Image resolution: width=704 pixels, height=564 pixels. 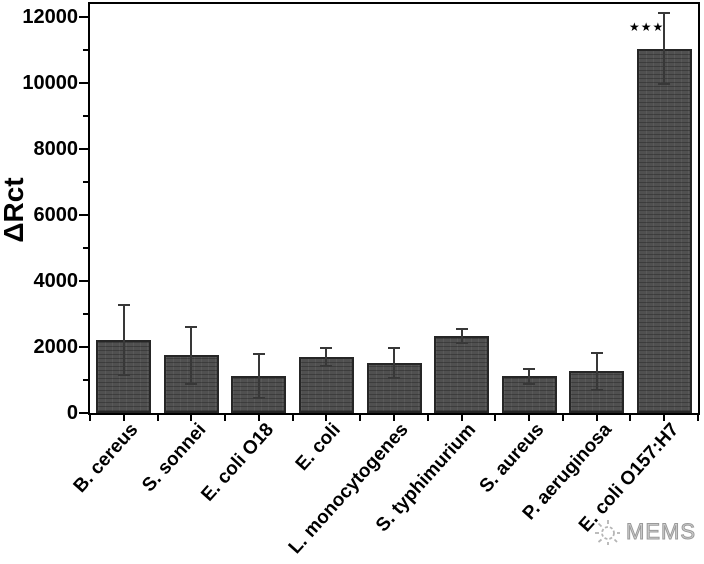 What do you see at coordinates (319, 447) in the screenshot?
I see `x-tick-label: E. coli` at bounding box center [319, 447].